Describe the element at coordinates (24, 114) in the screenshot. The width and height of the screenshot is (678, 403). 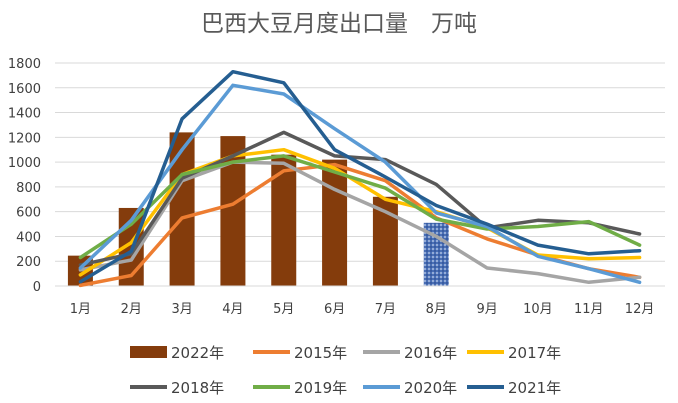
I see `y-tick-label: 1400` at that location.